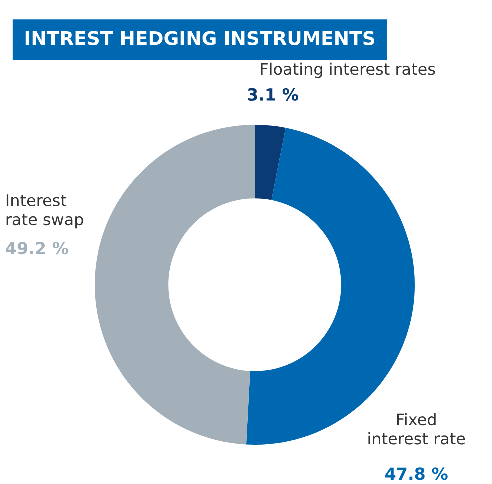 This screenshot has width=492, height=484. Describe the element at coordinates (273, 95) in the screenshot. I see `data-label: 3.1 %` at that location.